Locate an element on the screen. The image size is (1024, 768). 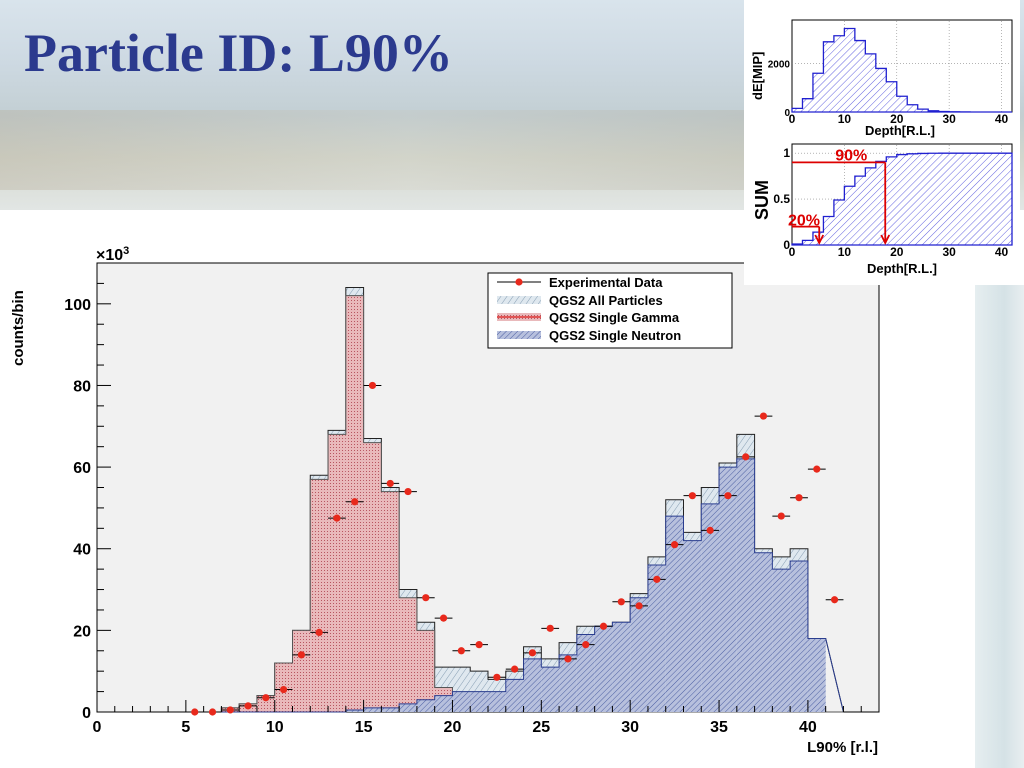
x-tick-label: 0 is located at coordinates (97, 727).